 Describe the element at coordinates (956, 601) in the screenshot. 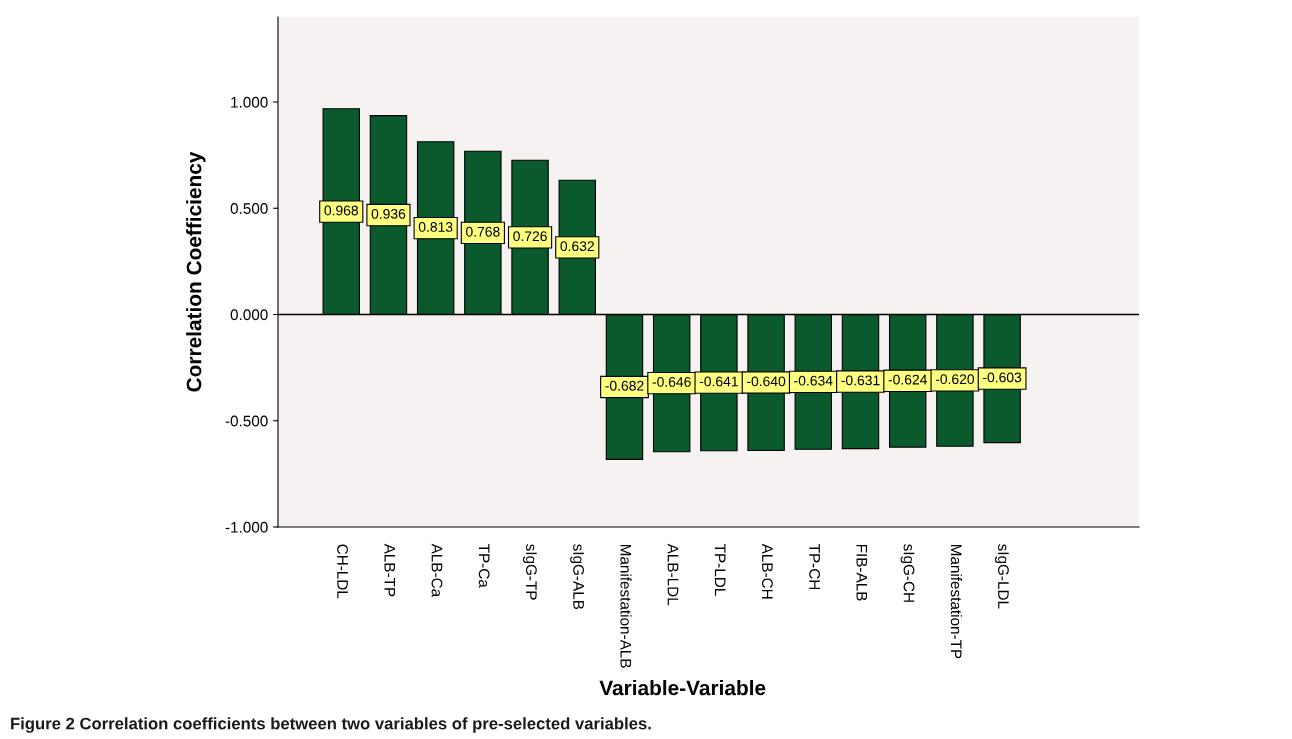

I see `x-tick-label: Manifestation-TP` at that location.